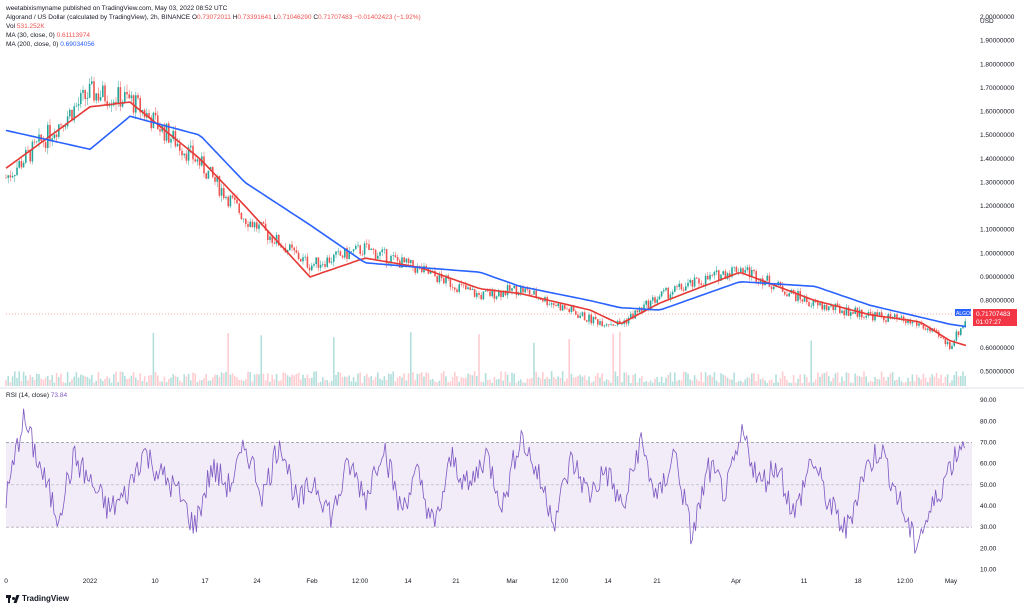  I want to click on price-tick-label: 1.50000000, so click(997, 135).